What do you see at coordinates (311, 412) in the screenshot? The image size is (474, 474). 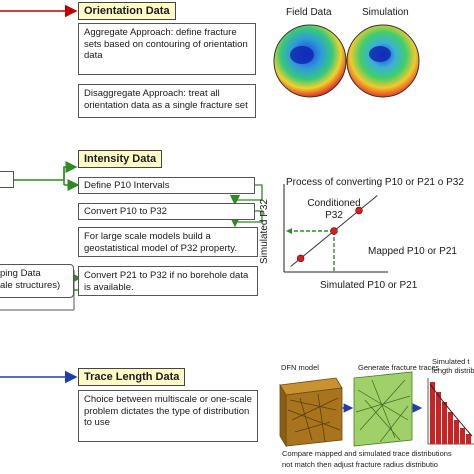 I see `dfn-model-image` at bounding box center [311, 412].